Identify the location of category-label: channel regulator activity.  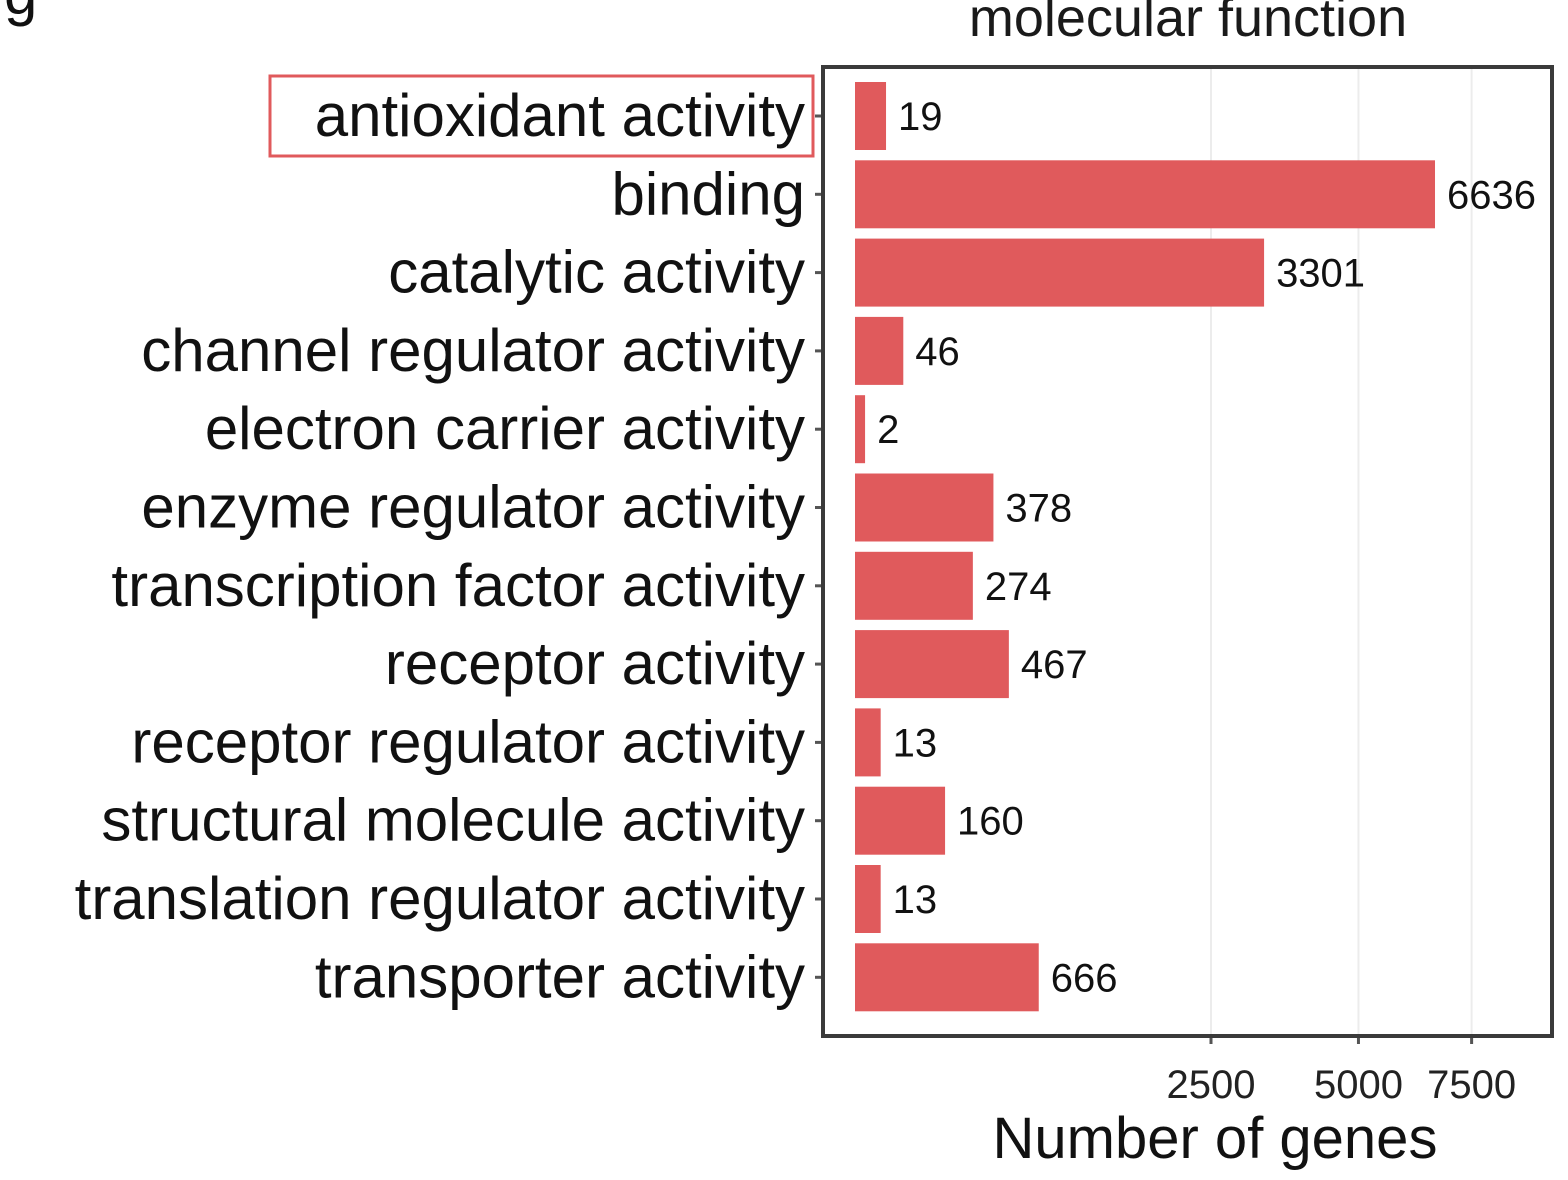
(473, 350).